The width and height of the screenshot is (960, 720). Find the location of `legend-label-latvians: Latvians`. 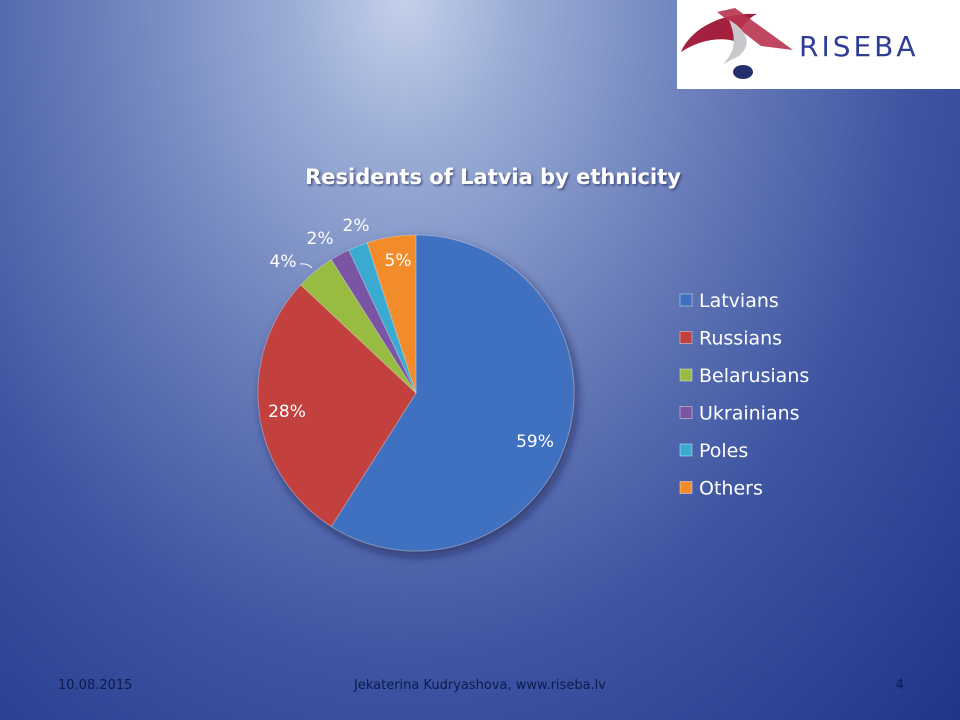

legend-label-latvians: Latvians is located at coordinates (739, 301).